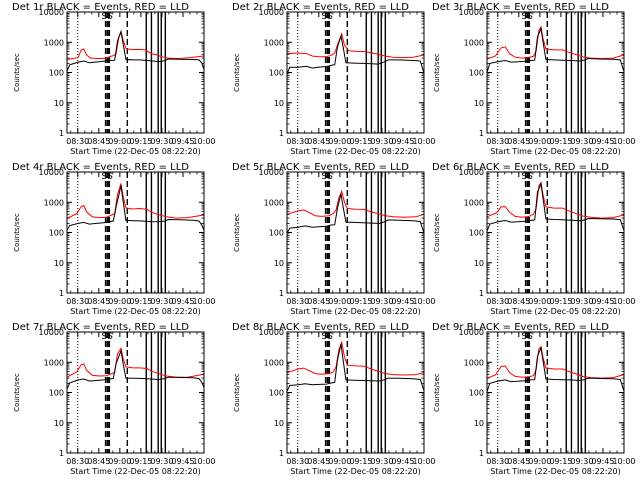 The image size is (640, 480). What do you see at coordinates (100, 7) in the screenshot?
I see `panel-title: Det 1r BLACK = Events, RED = LLD` at bounding box center [100, 7].